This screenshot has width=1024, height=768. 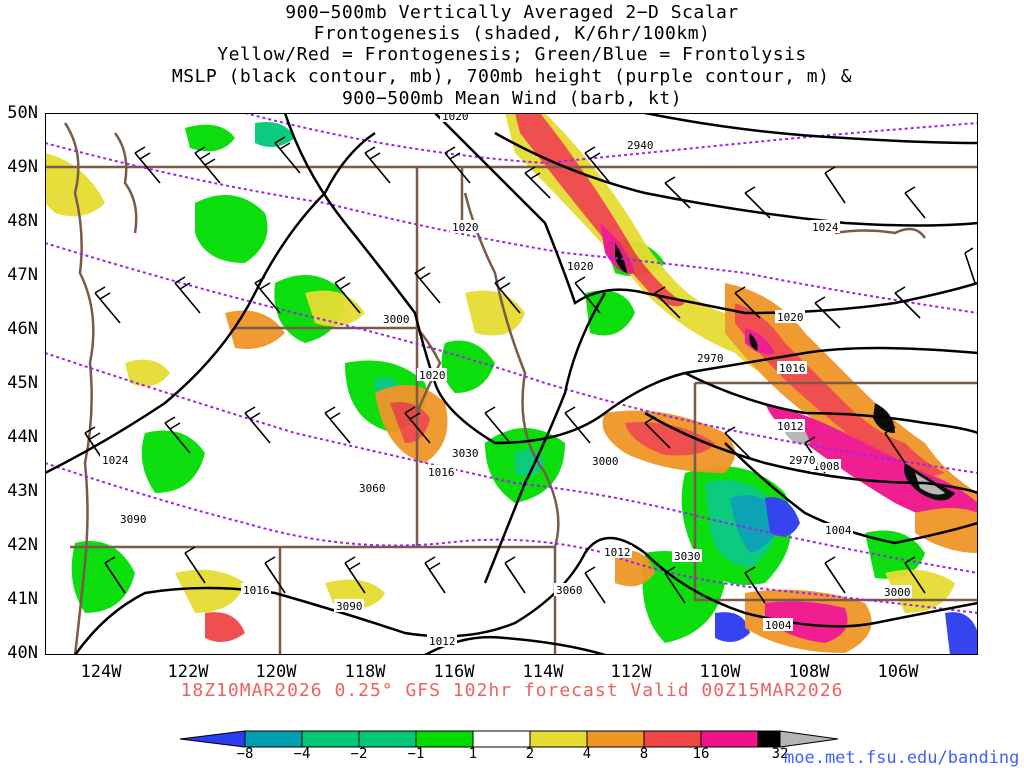 I want to click on lat-label: 42N, so click(x=22, y=545).